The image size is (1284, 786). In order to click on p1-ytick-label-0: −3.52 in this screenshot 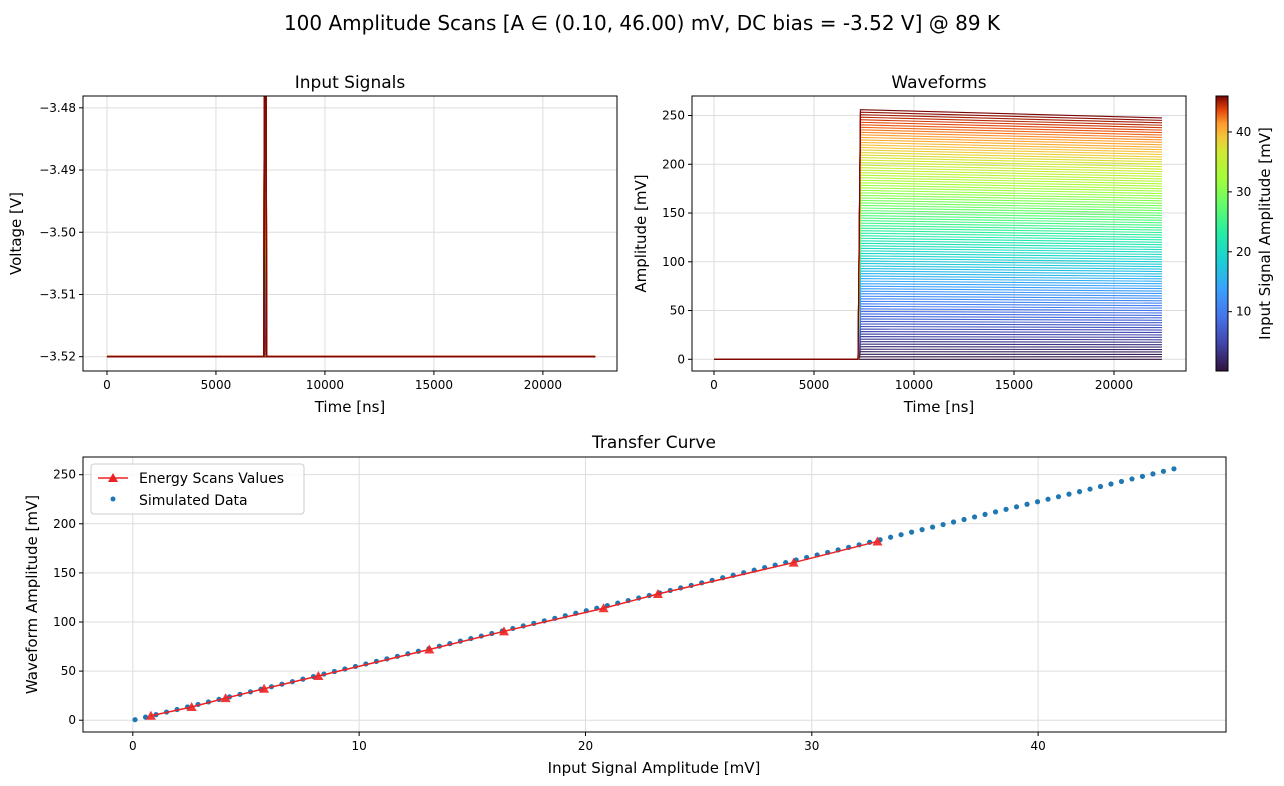, I will do `click(57, 357)`.